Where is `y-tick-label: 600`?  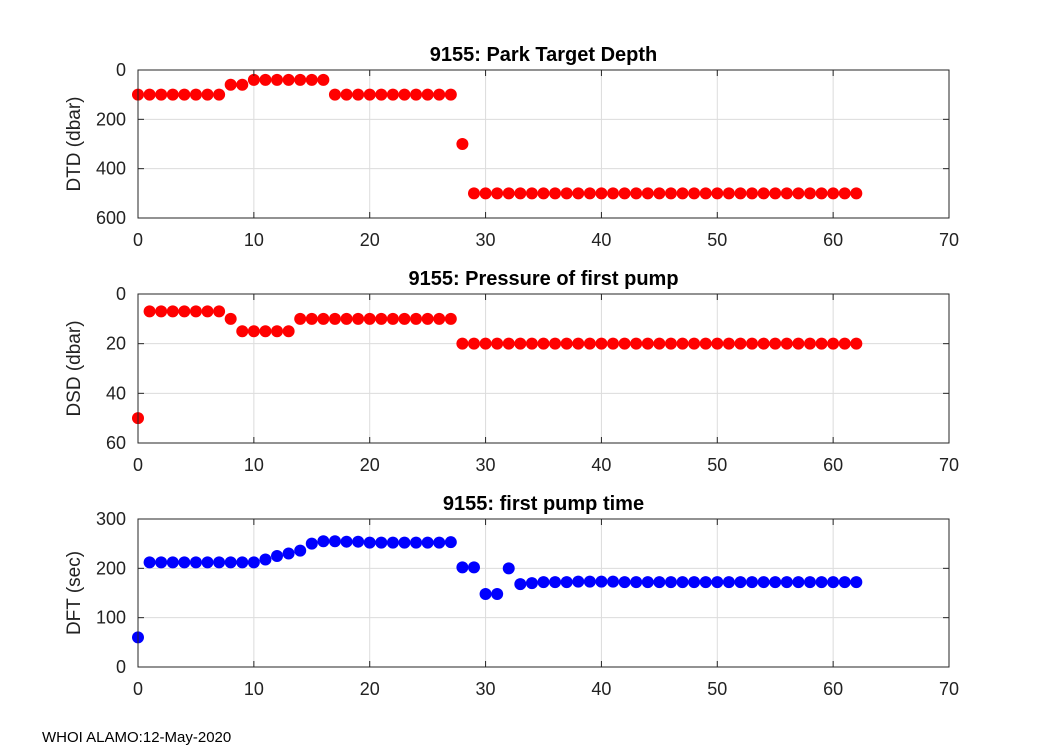
y-tick-label: 600 is located at coordinates (111, 218).